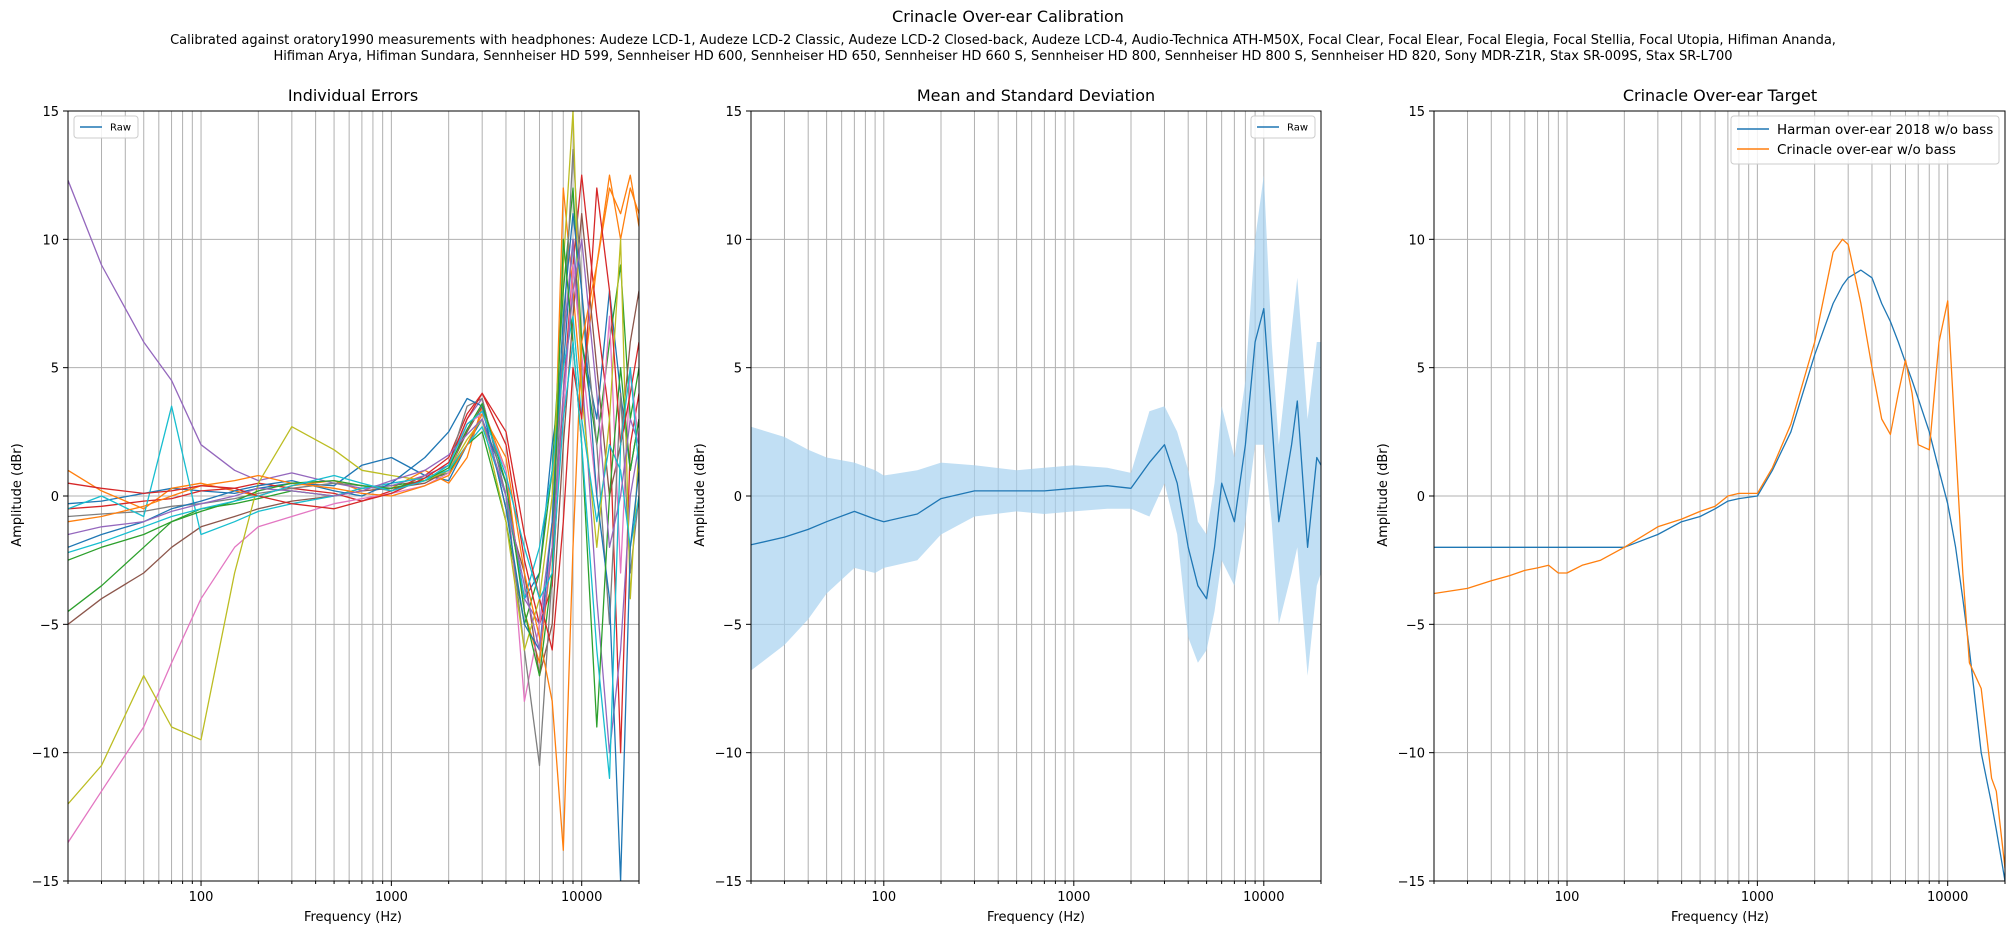 The width and height of the screenshot is (2016, 933). Describe the element at coordinates (1885, 130) in the screenshot. I see `legend-label: Harman over-ear 2018 w/o bass` at that location.